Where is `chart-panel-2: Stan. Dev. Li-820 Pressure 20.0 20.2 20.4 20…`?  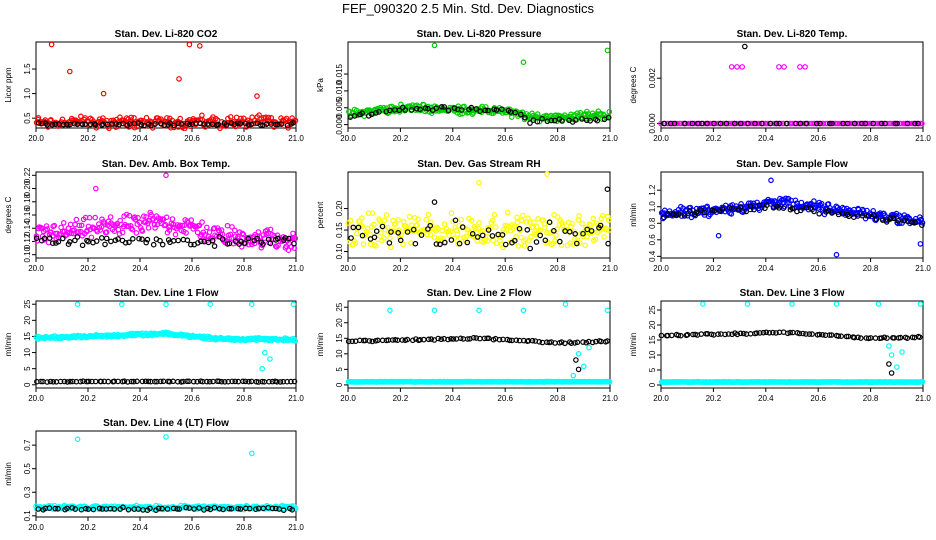 chart-panel-2: Stan. Dev. Li-820 Pressure 20.0 20.2 20.4 20… is located at coordinates (467, 86).